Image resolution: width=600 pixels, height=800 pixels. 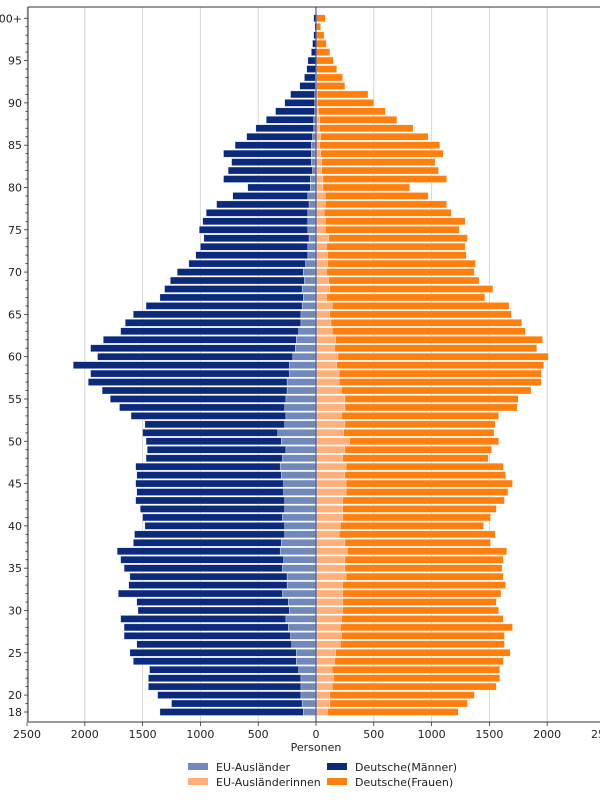 I want to click on x-tick-label: 1000, so click(x=200, y=734).